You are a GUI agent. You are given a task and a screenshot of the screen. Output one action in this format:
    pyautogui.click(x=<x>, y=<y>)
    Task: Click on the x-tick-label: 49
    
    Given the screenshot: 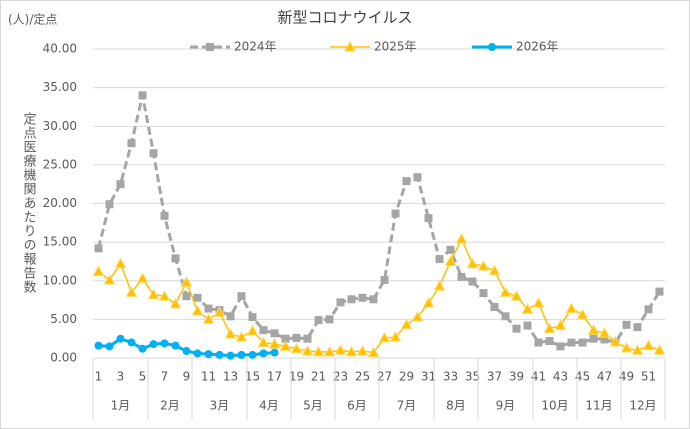 What is the action you would take?
    pyautogui.click(x=626, y=377)
    